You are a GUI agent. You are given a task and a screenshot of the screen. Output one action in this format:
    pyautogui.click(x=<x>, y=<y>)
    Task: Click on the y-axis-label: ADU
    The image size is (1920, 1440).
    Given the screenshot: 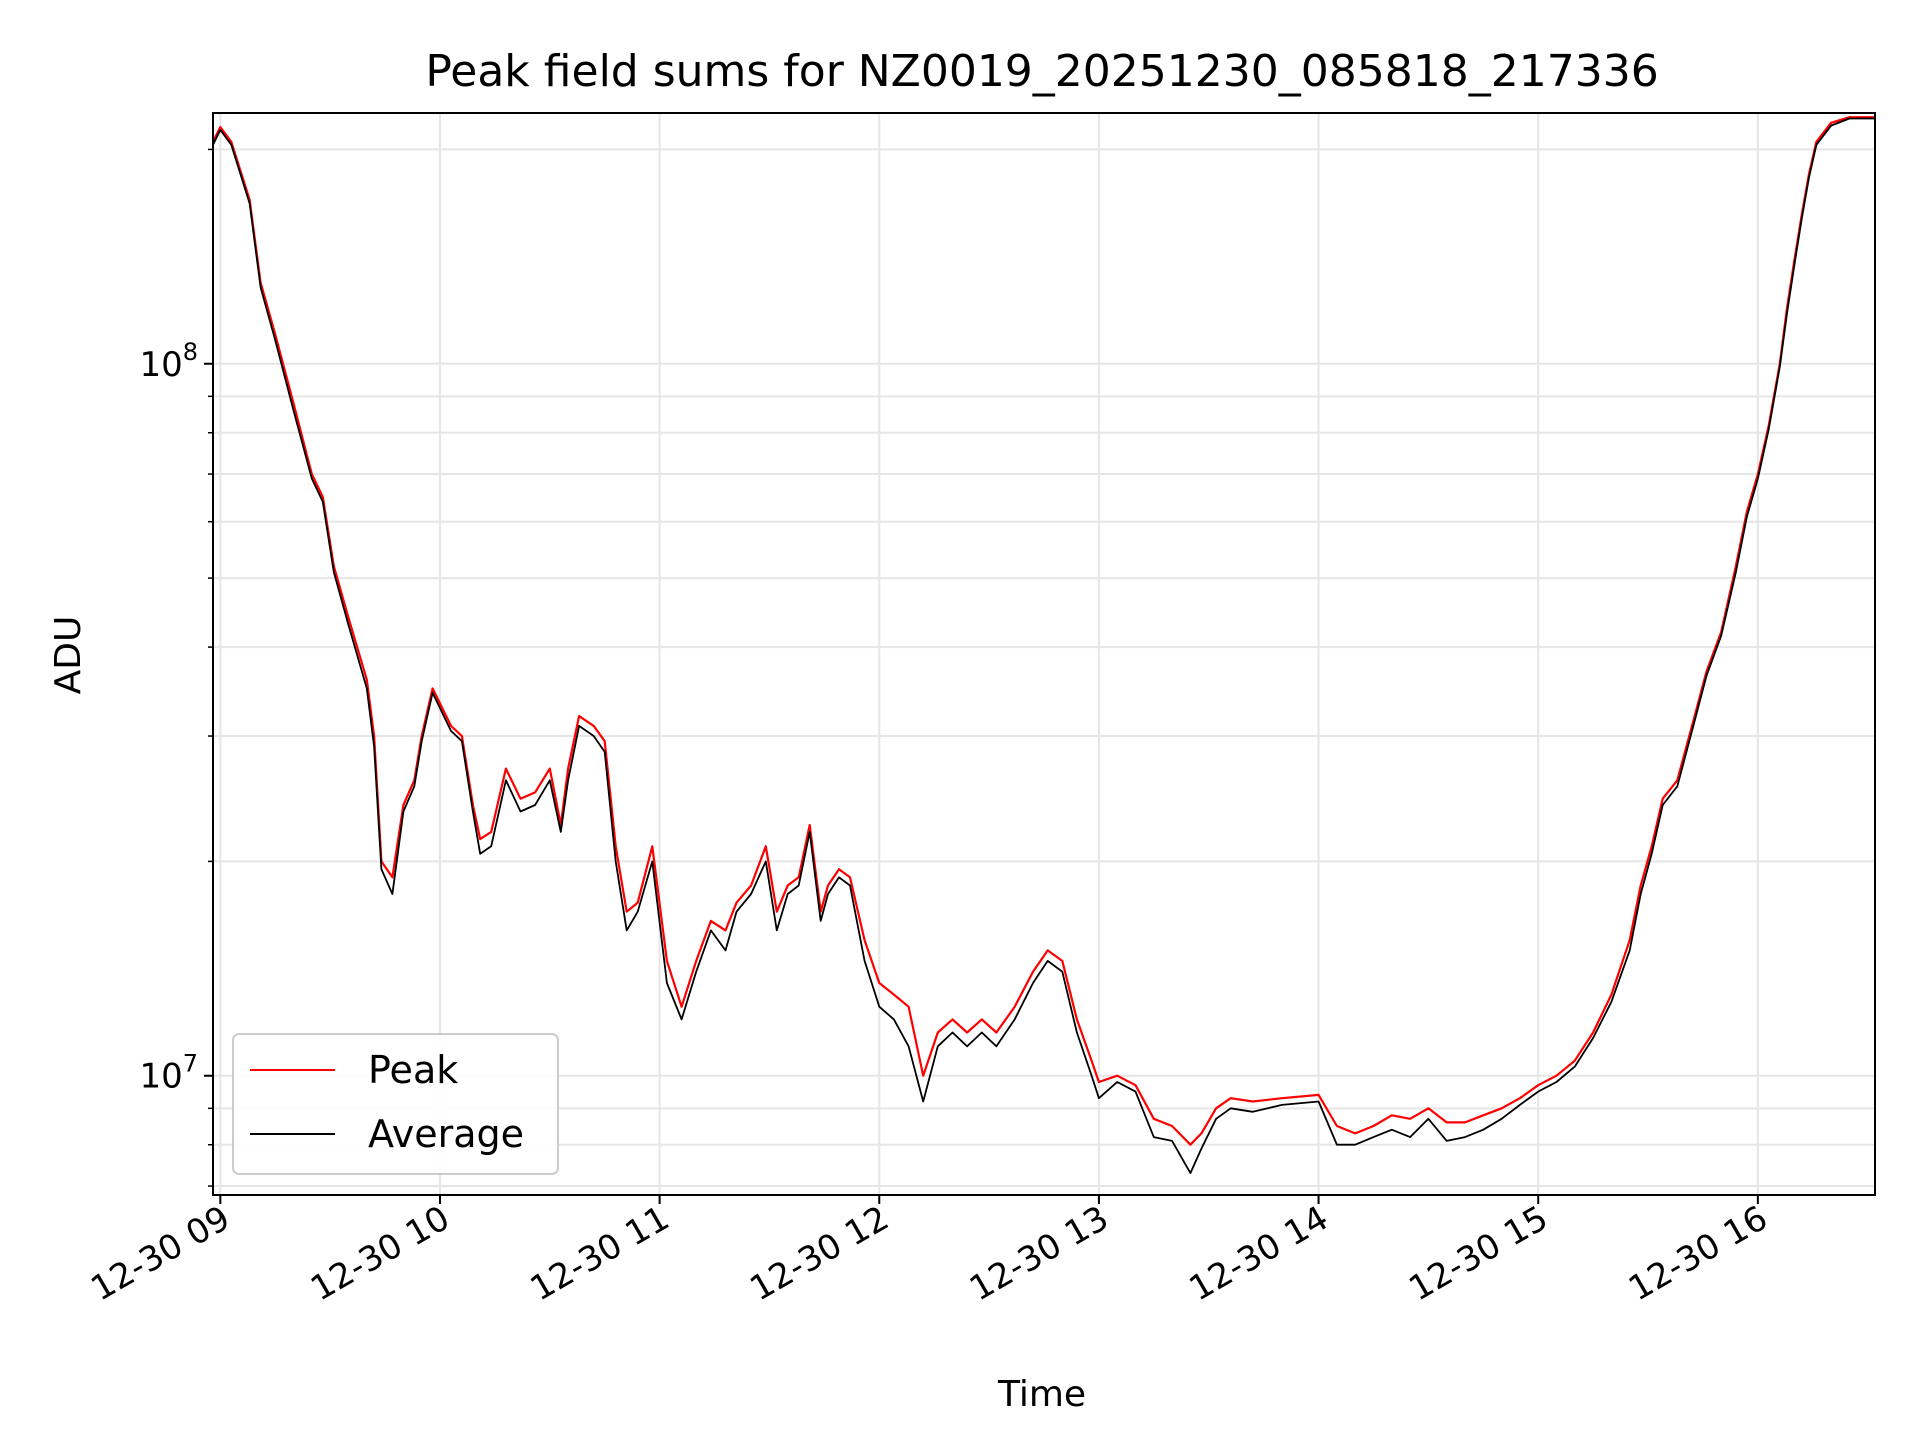 What is the action you would take?
    pyautogui.click(x=68, y=655)
    